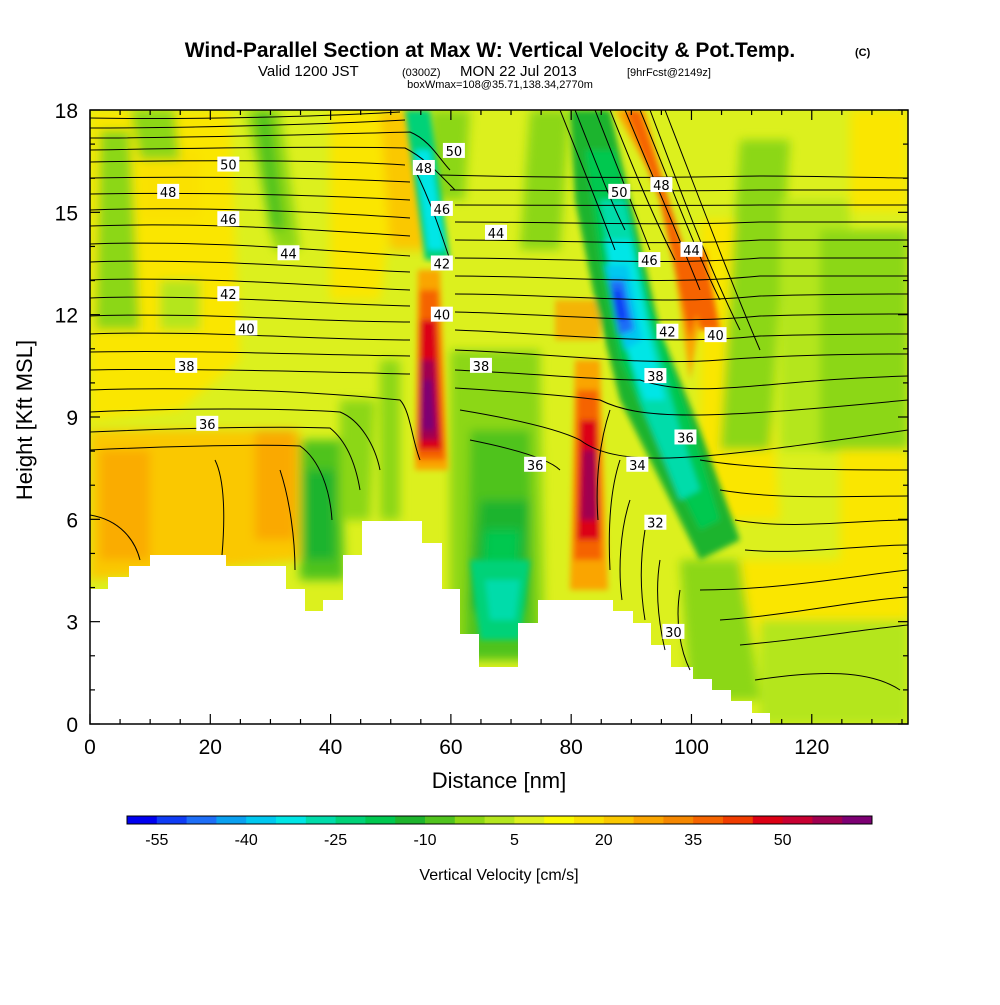  I want to click on box-wmax-subtitle: boxWmax=108@35.71,138.34,2770m, so click(500, 85).